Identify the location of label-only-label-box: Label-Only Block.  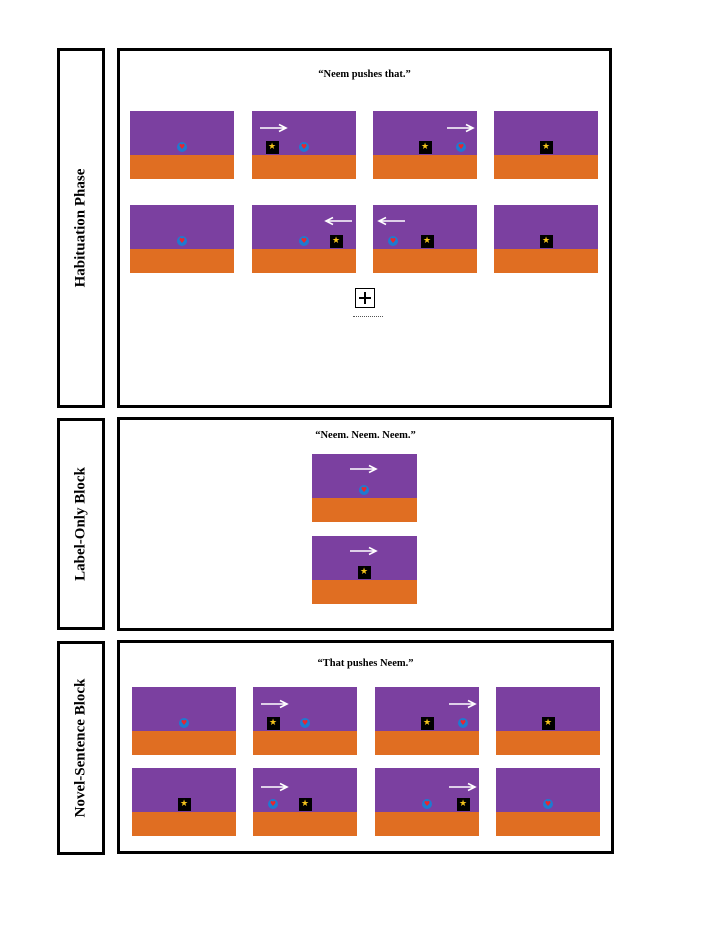
(81, 524).